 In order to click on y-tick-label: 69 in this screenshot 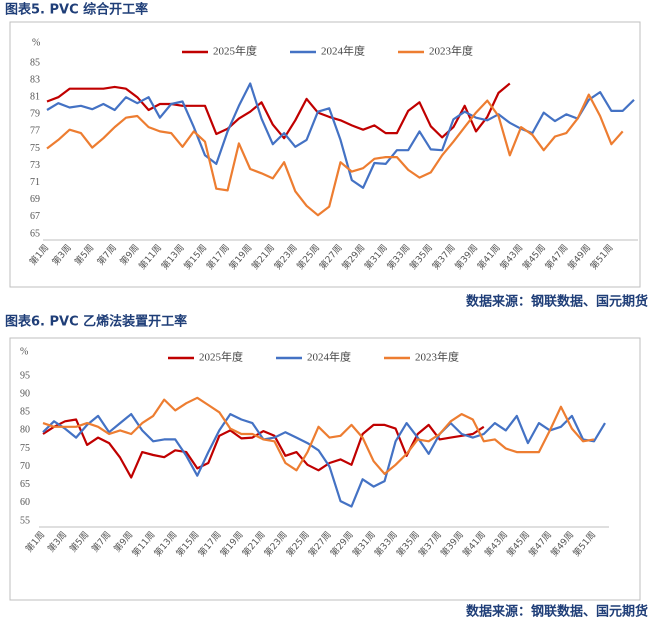, I will do `click(35, 199)`.